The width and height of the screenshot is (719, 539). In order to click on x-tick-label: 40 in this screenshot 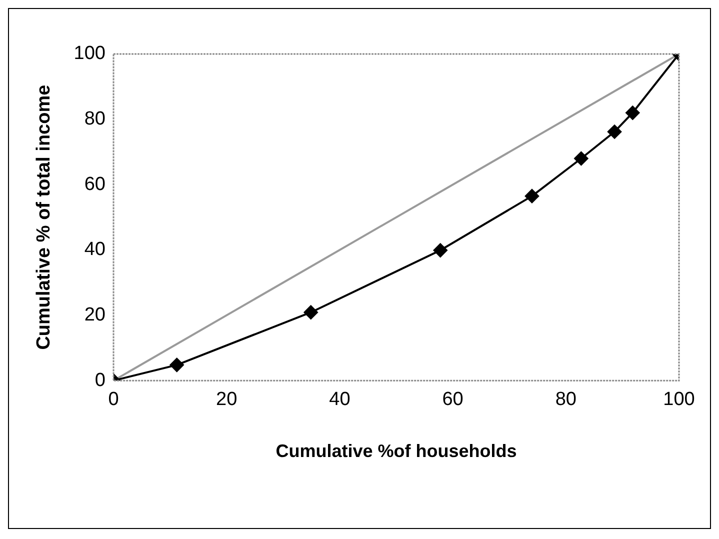, I will do `click(339, 399)`.